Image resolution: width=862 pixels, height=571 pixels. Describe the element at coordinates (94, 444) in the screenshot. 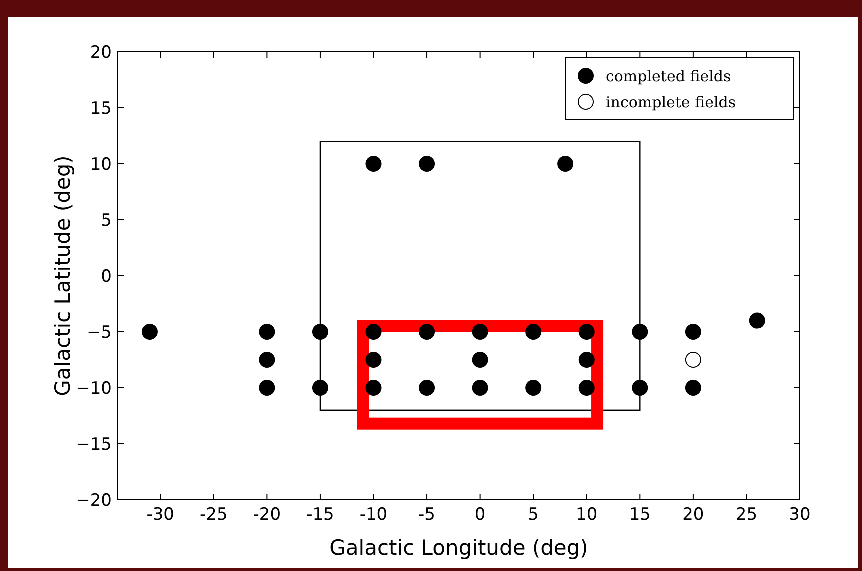

I see `y-tick-label: −15` at that location.